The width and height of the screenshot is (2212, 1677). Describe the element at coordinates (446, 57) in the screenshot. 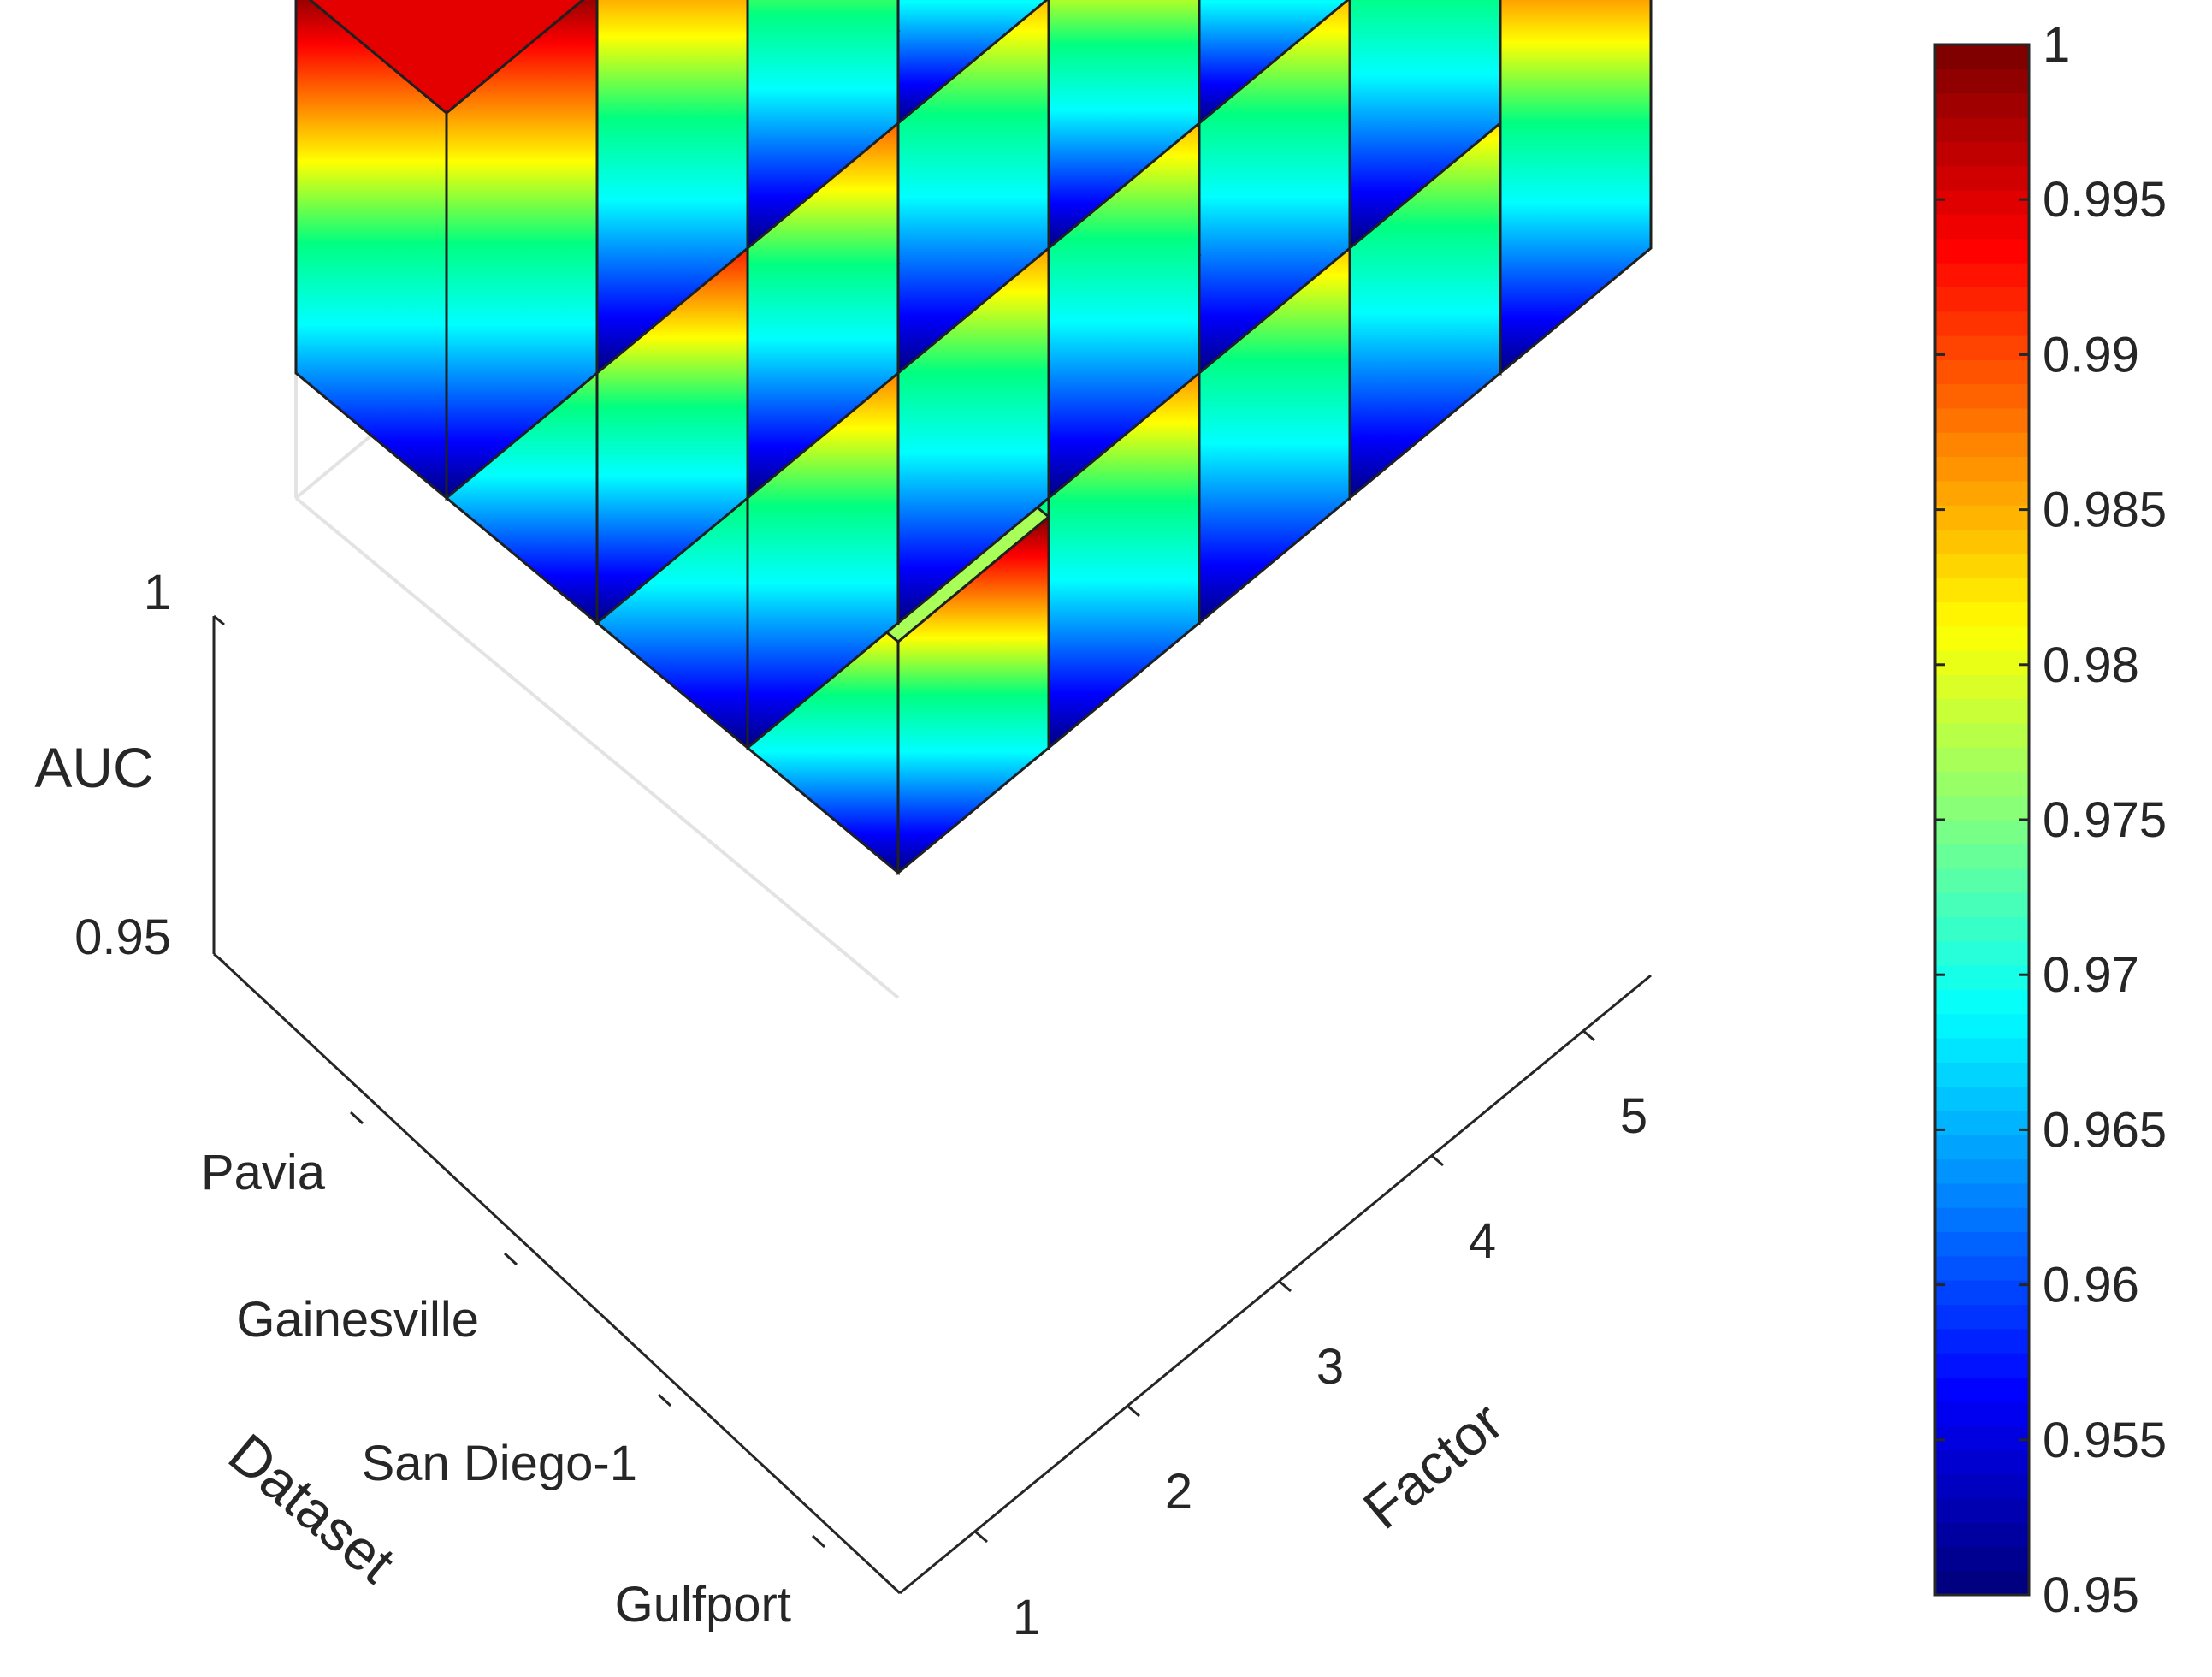

I see `bar-top` at that location.